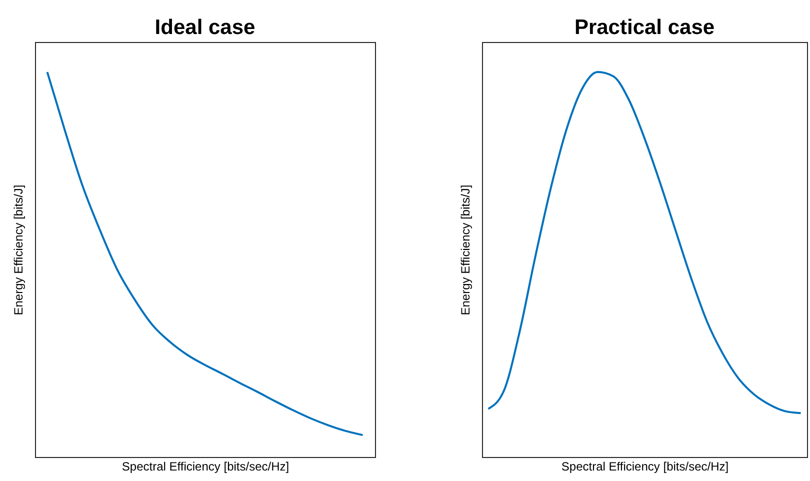  What do you see at coordinates (644, 27) in the screenshot?
I see `chart-title: Practical case` at bounding box center [644, 27].